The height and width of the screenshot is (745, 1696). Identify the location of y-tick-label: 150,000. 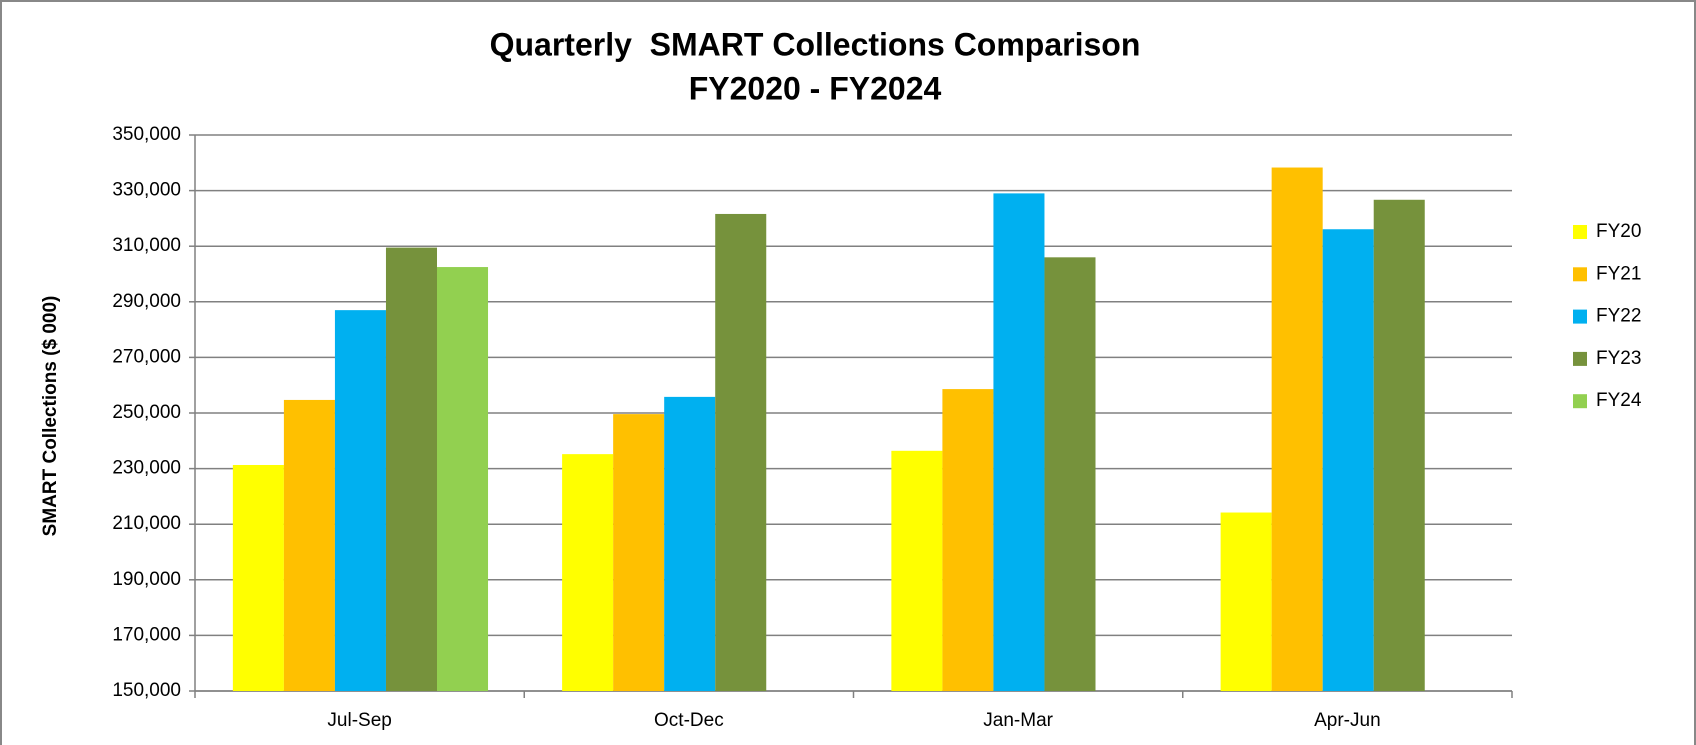
(146, 690).